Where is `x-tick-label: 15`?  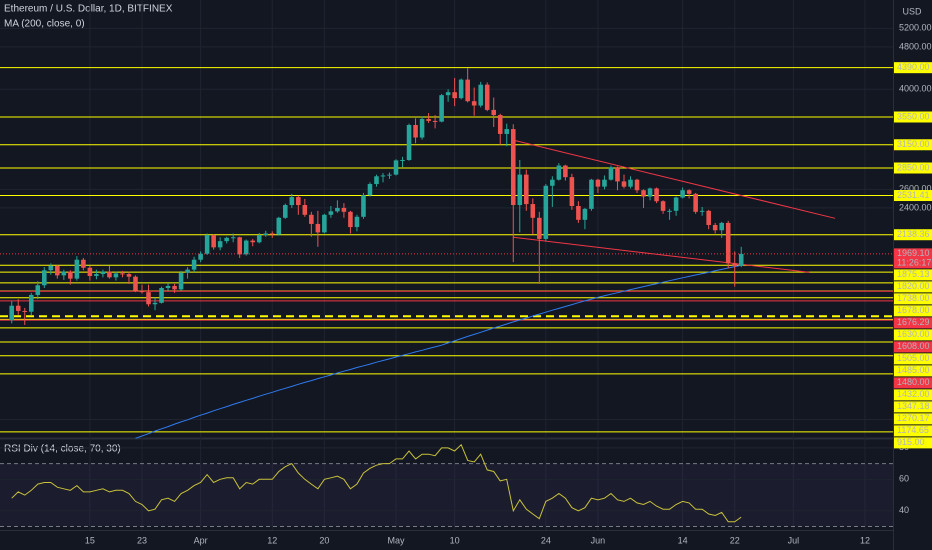
x-tick-label: 15 is located at coordinates (90, 540).